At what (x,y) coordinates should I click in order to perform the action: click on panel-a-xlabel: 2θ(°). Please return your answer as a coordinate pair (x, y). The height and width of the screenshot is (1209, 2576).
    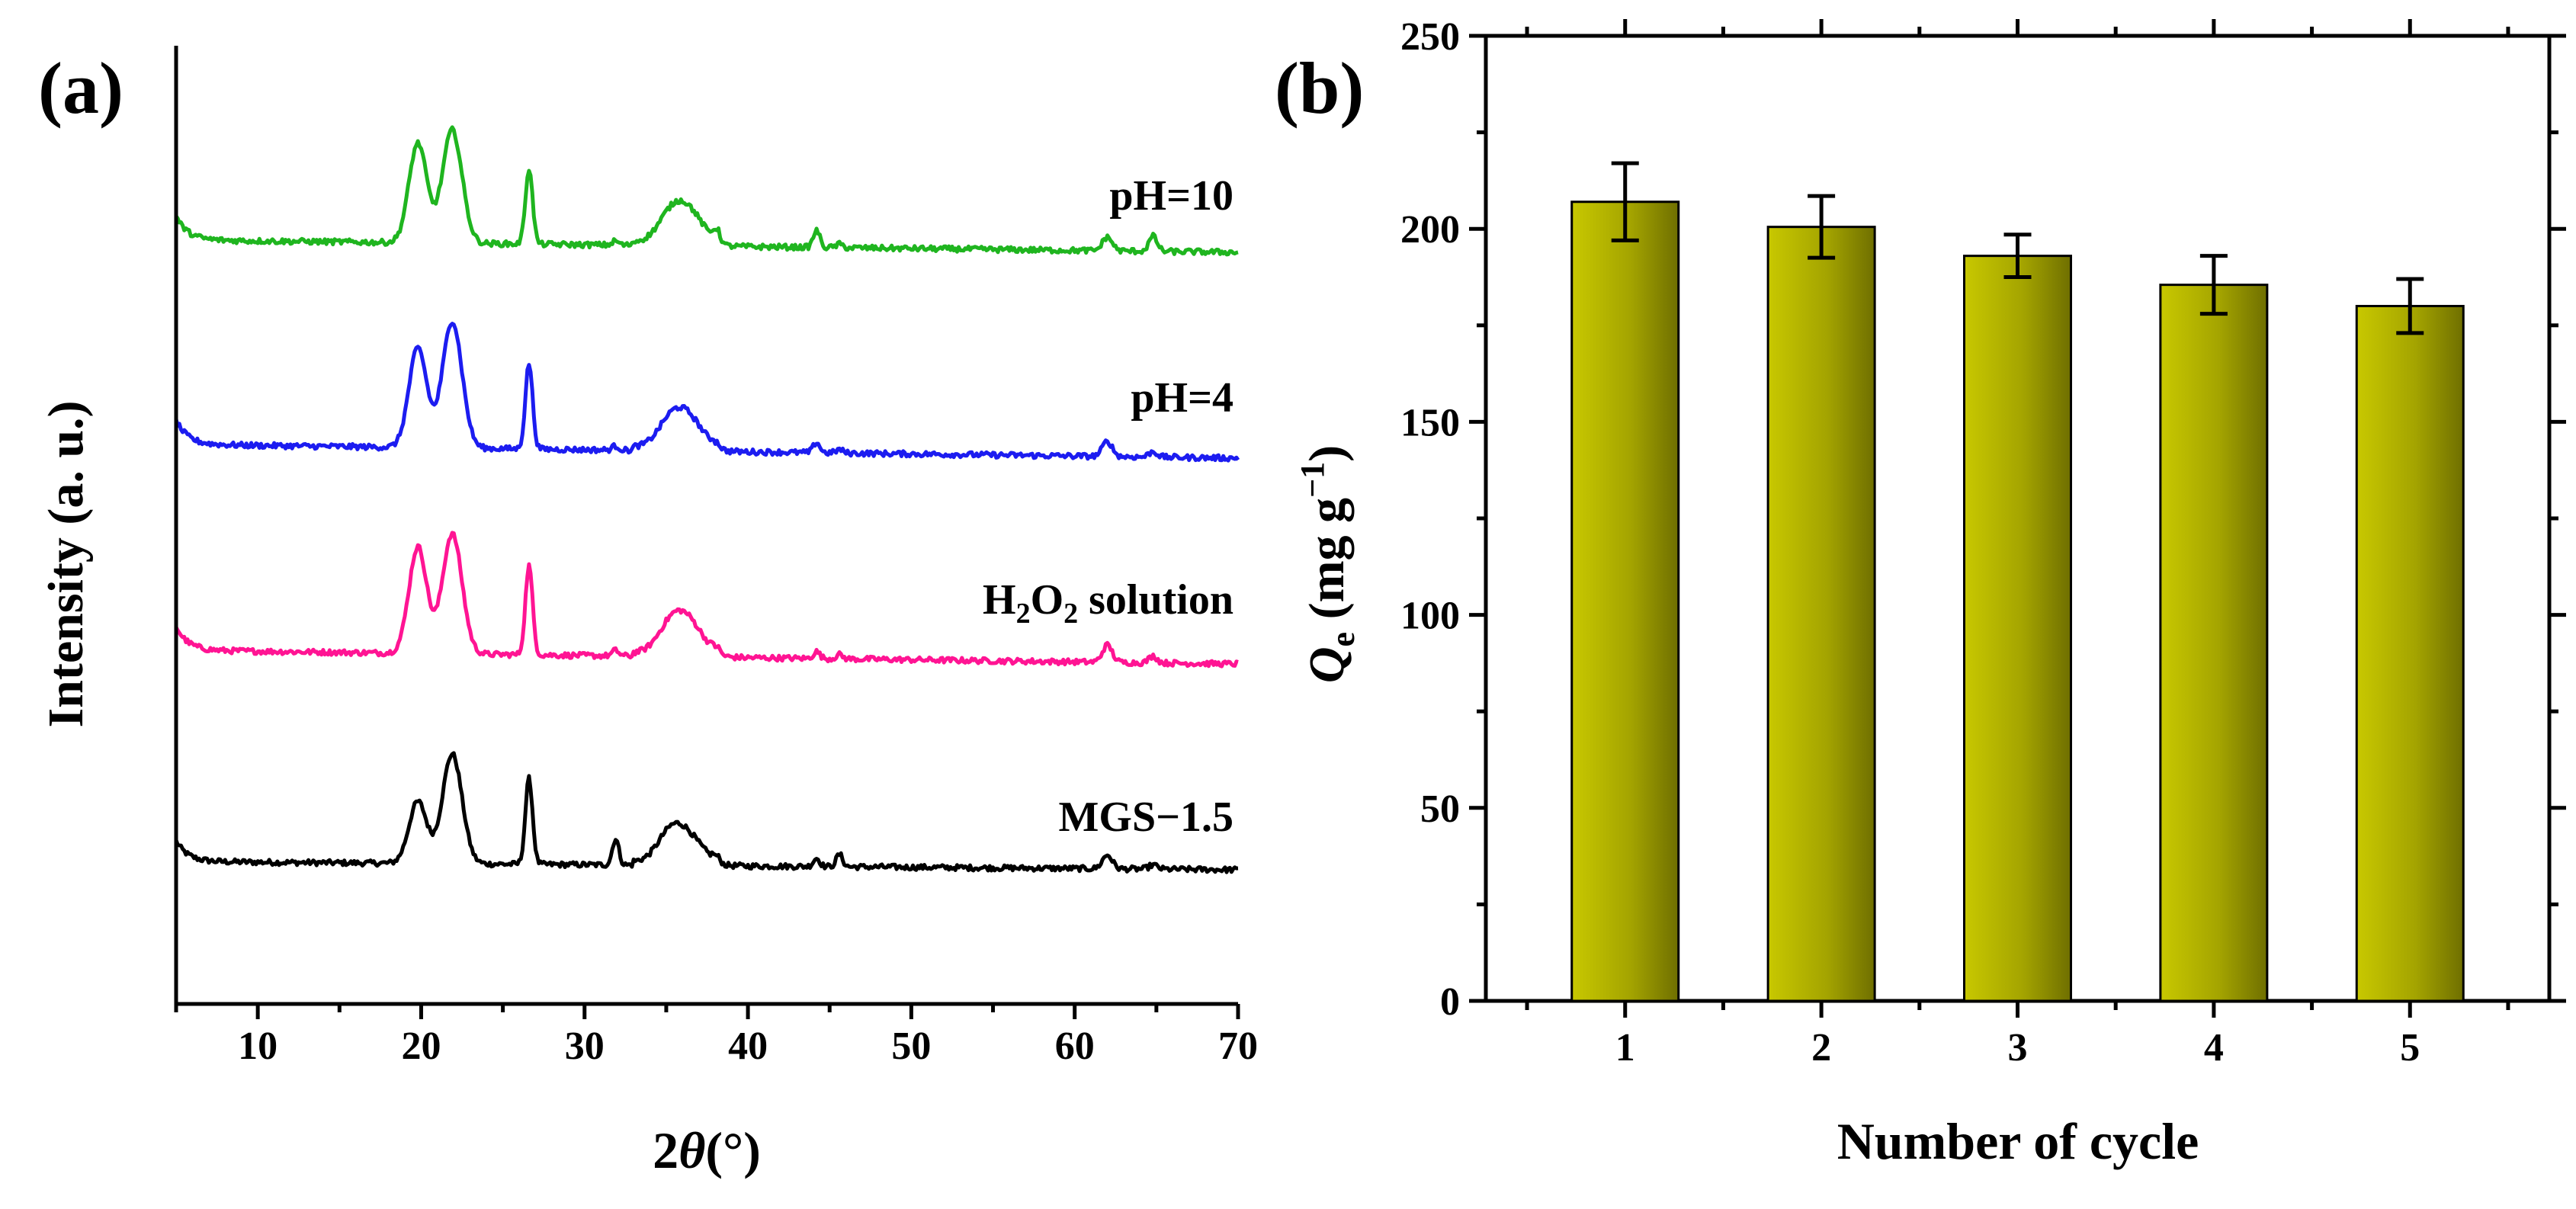
    Looking at the image, I should click on (707, 1150).